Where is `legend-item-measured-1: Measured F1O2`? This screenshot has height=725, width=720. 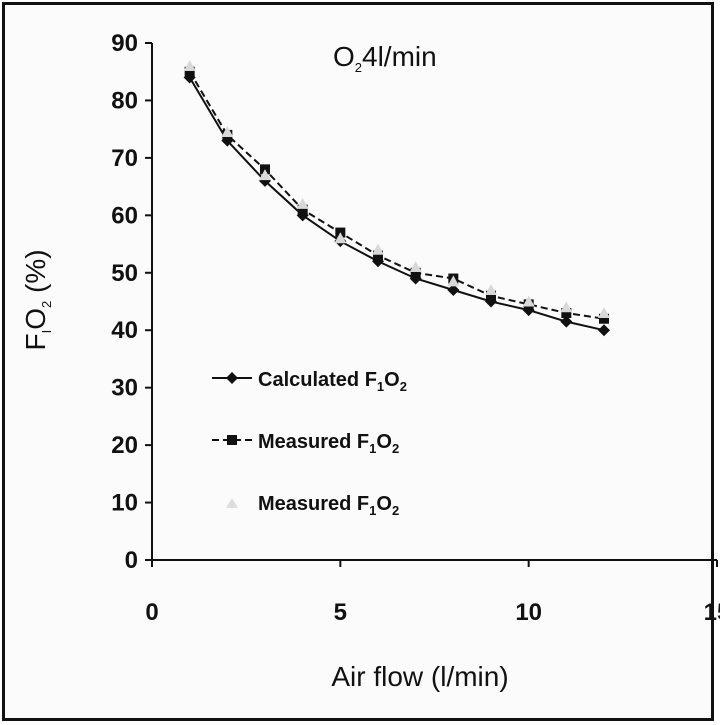
legend-item-measured-1: Measured F1O2 is located at coordinates (305, 443).